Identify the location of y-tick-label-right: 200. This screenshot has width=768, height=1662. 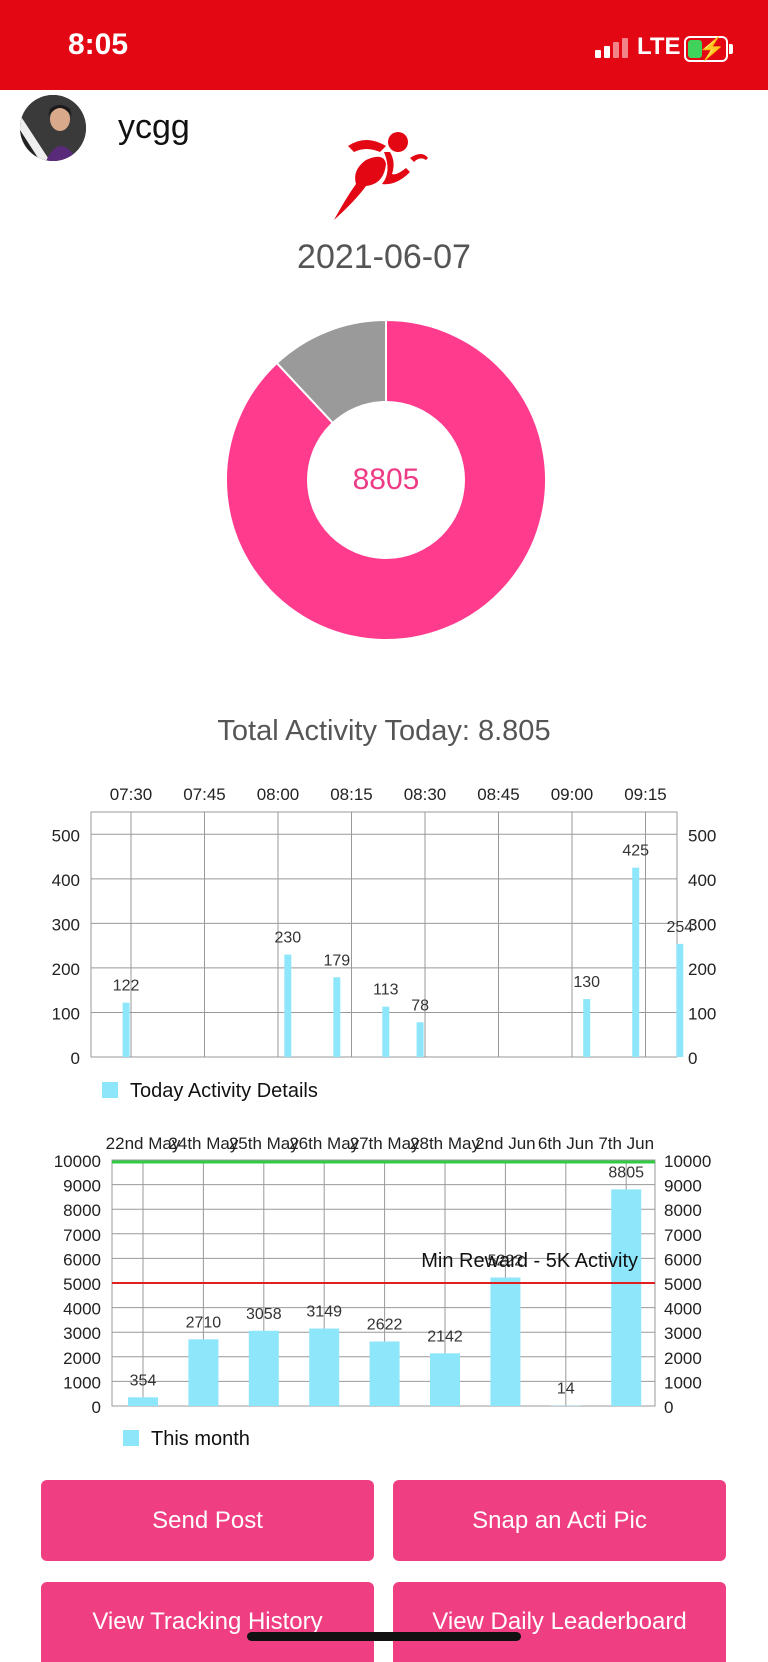
(702, 969).